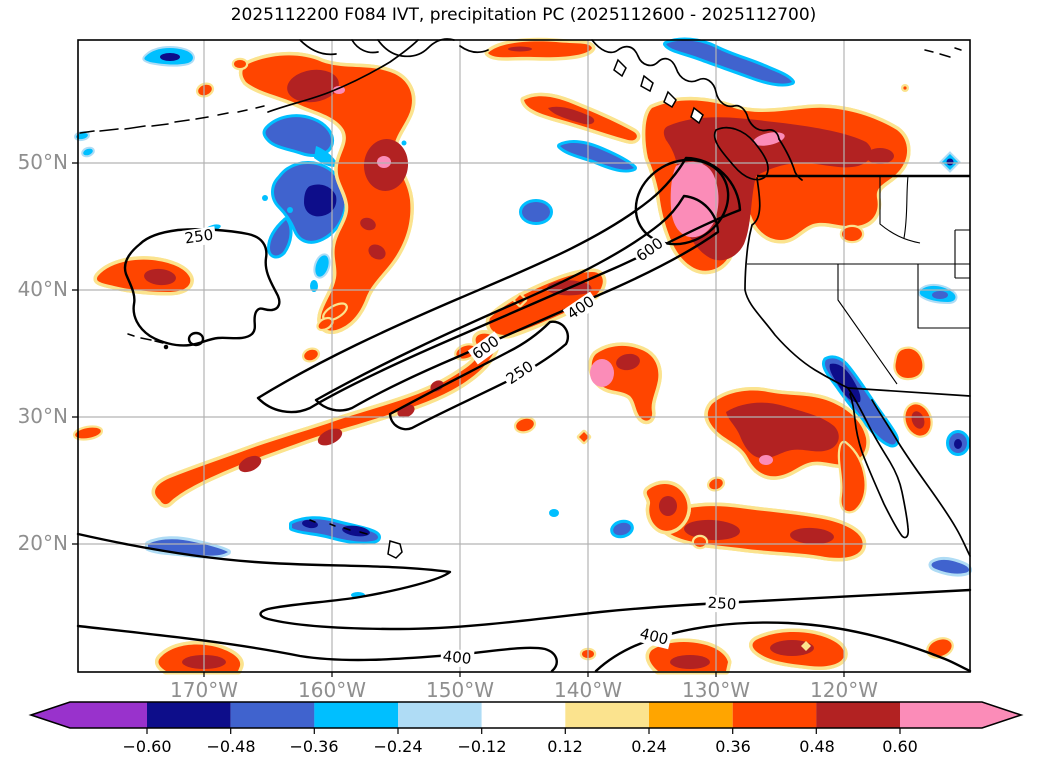 The height and width of the screenshot is (765, 1047). What do you see at coordinates (649, 746) in the screenshot?
I see `colorbar-tick-pos024: 0.24` at bounding box center [649, 746].